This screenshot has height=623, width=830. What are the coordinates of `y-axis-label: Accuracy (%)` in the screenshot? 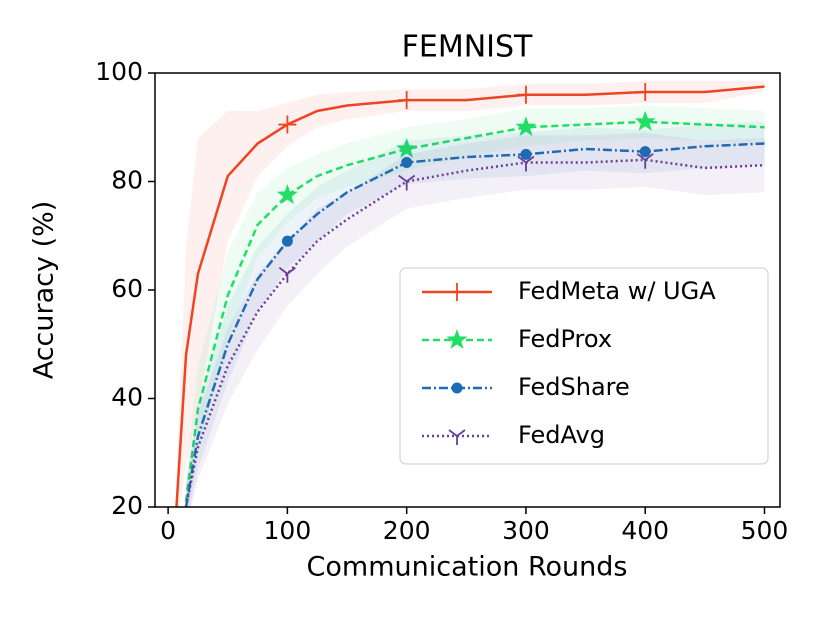 It's located at (44, 290).